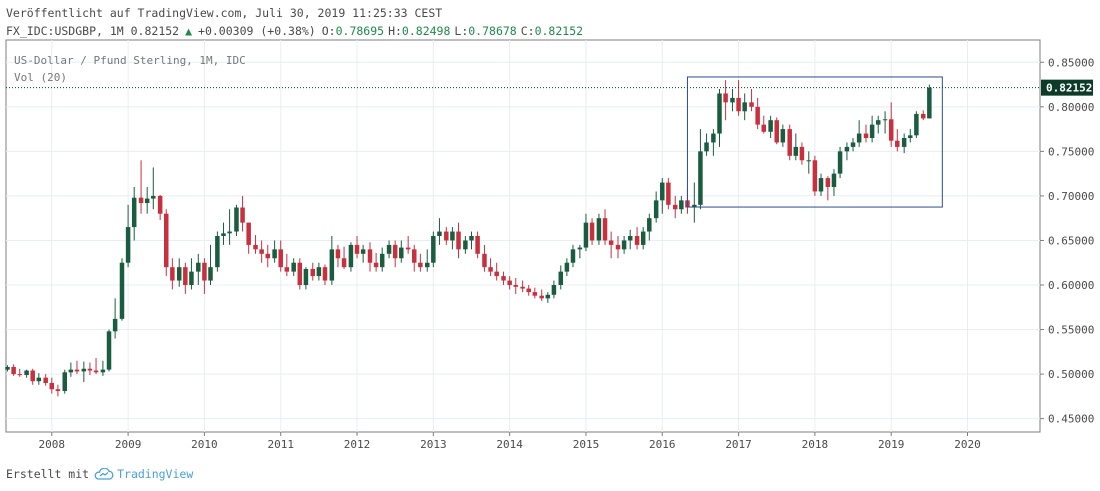  Describe the element at coordinates (189, 31) in the screenshot. I see `change-up-icon: ▲` at that location.